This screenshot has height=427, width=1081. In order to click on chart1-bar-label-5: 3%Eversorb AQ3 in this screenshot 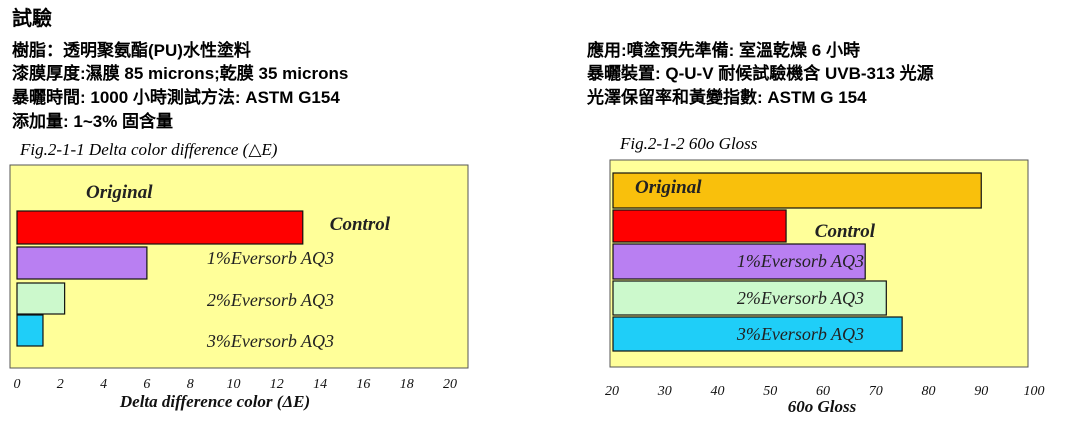, I will do `click(270, 341)`.